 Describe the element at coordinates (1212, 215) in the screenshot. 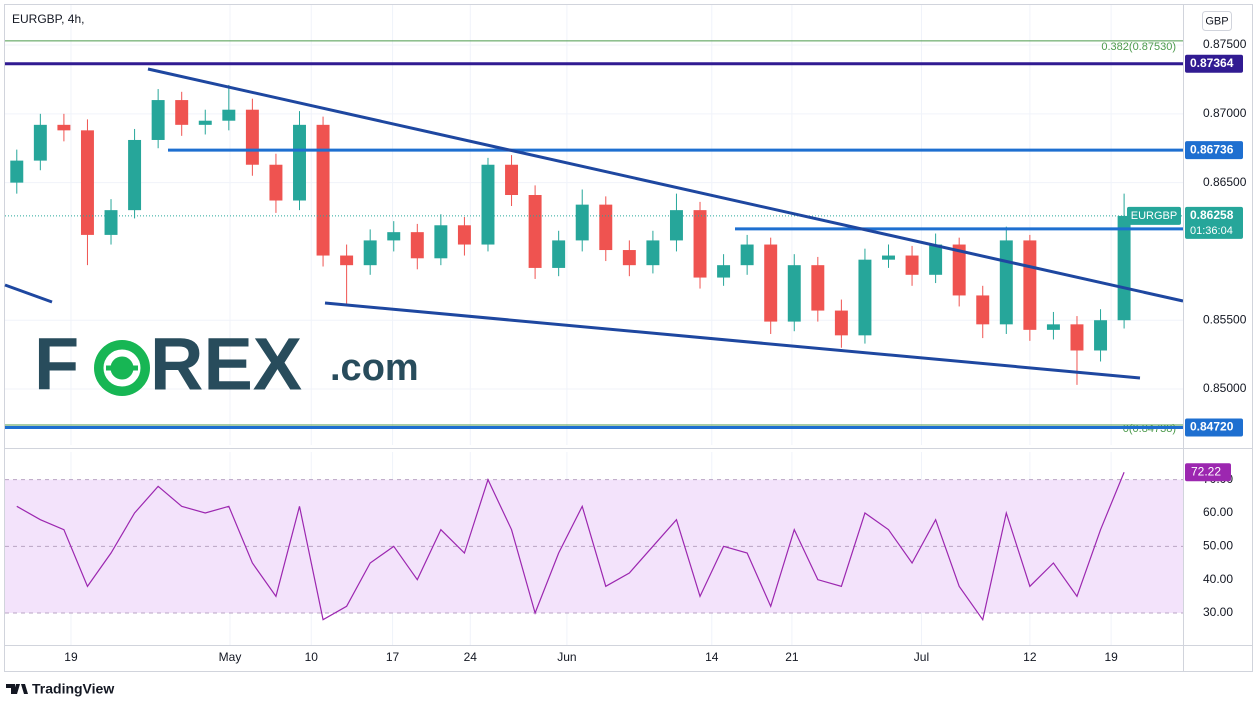

I see `last-price: 0.86258` at that location.